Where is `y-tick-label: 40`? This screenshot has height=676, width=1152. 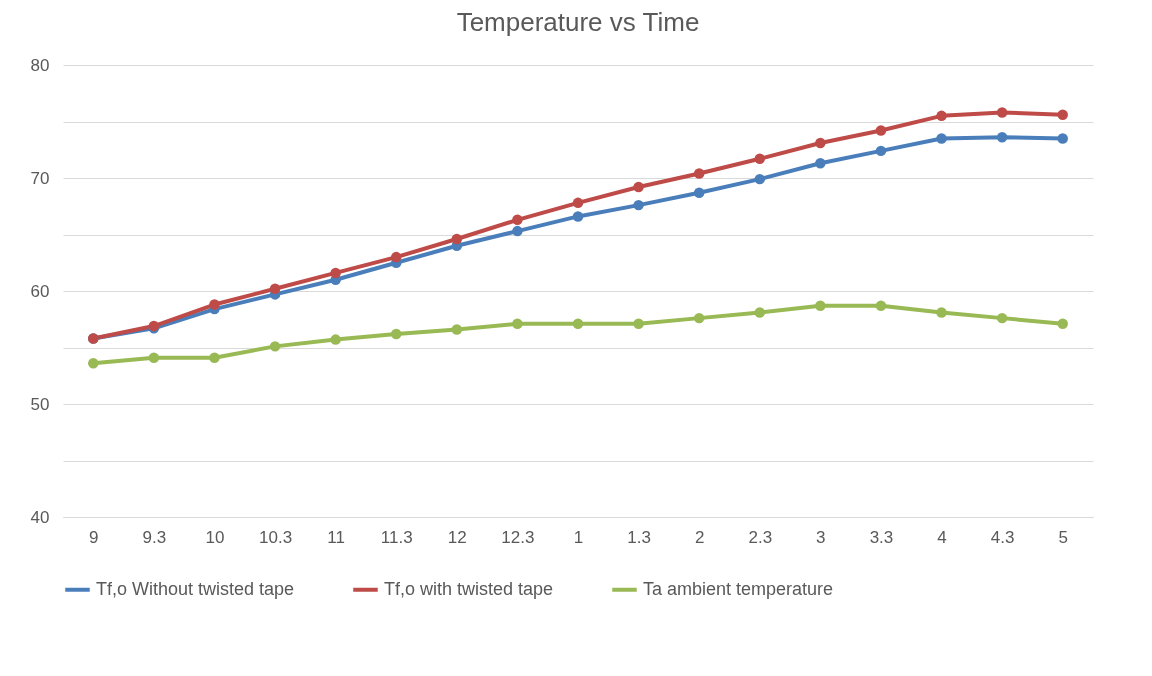 y-tick-label: 40 is located at coordinates (40, 517).